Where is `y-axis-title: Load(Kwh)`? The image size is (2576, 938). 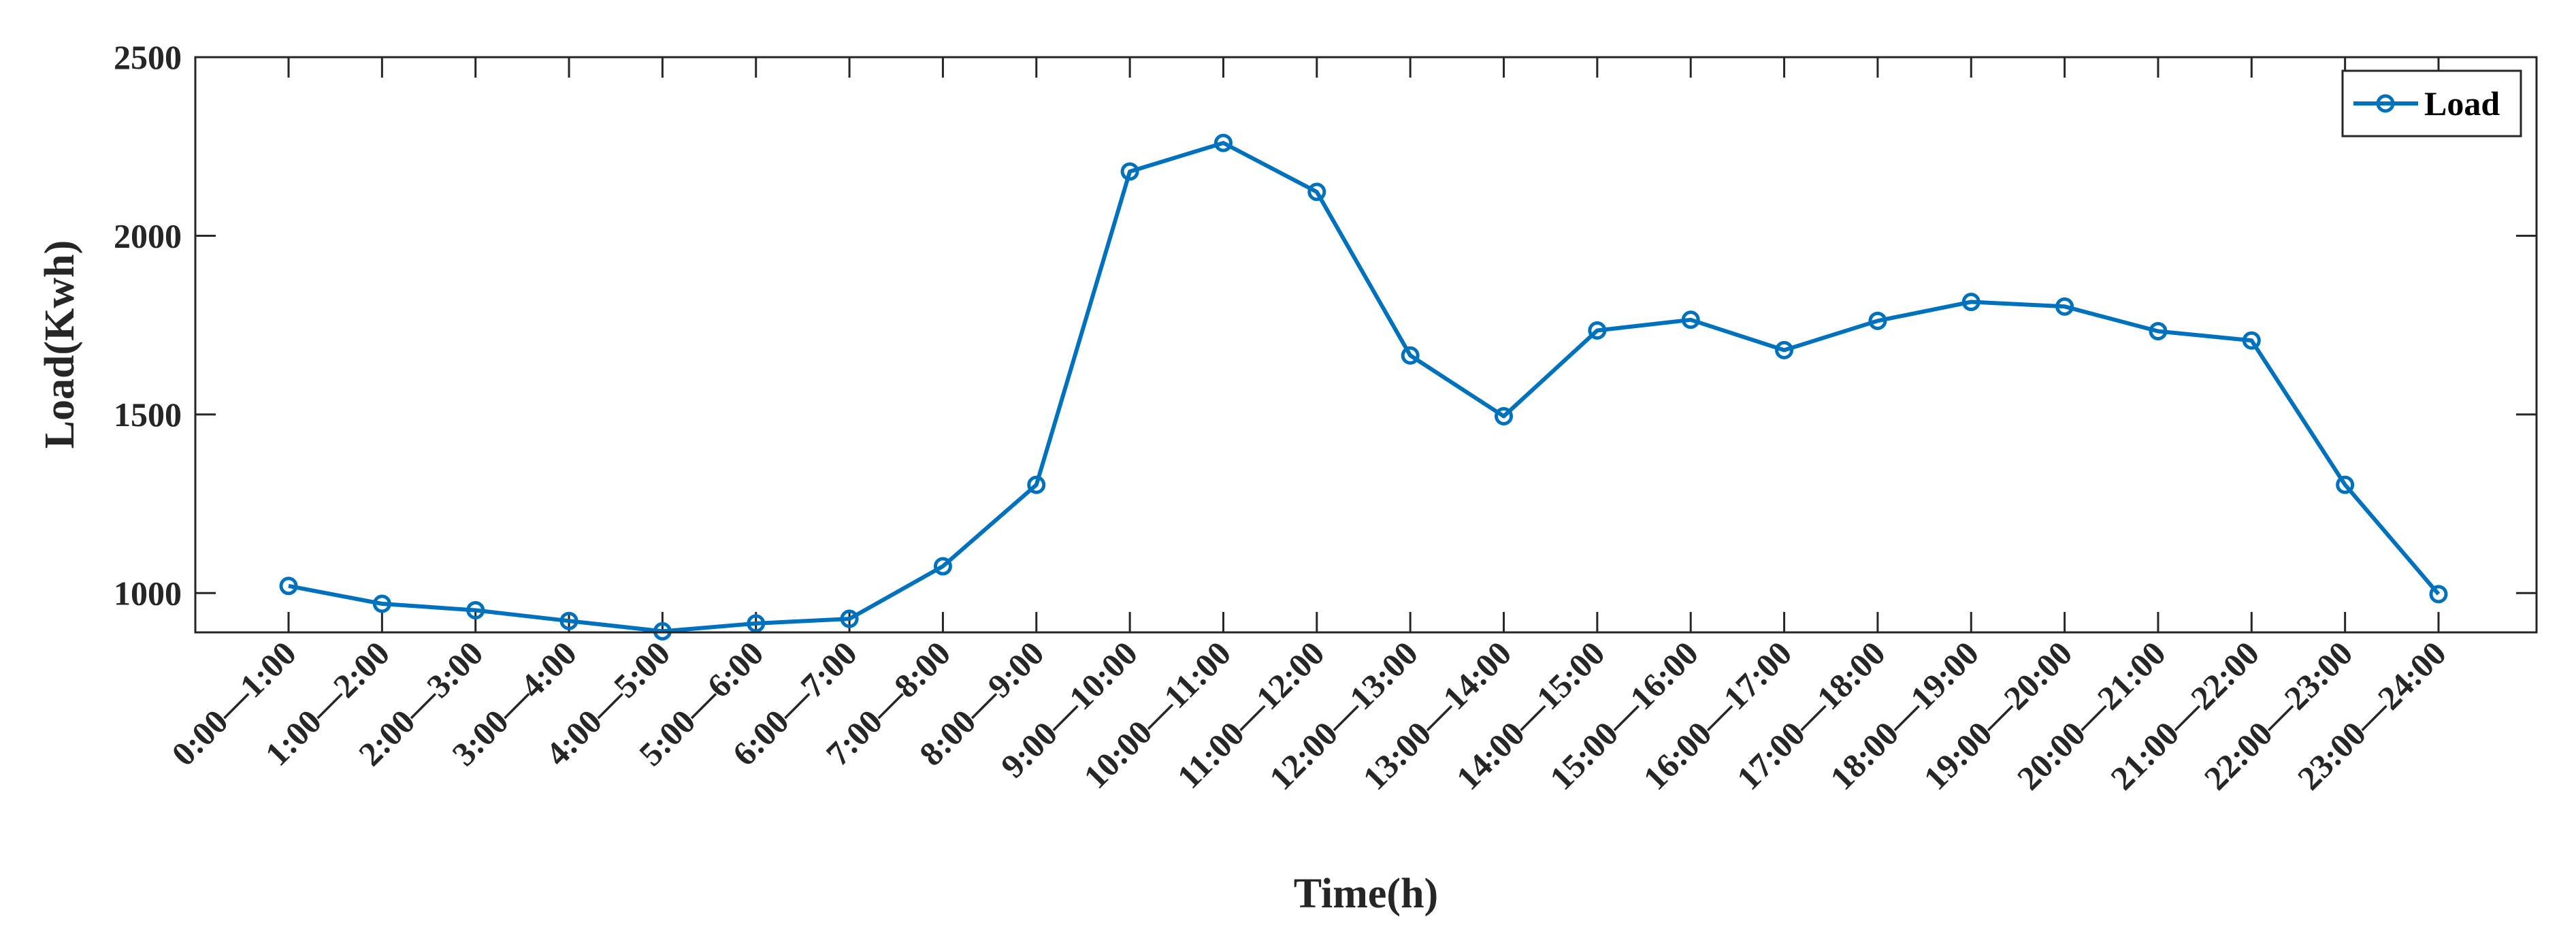
y-axis-title: Load(Kwh) is located at coordinates (60, 345).